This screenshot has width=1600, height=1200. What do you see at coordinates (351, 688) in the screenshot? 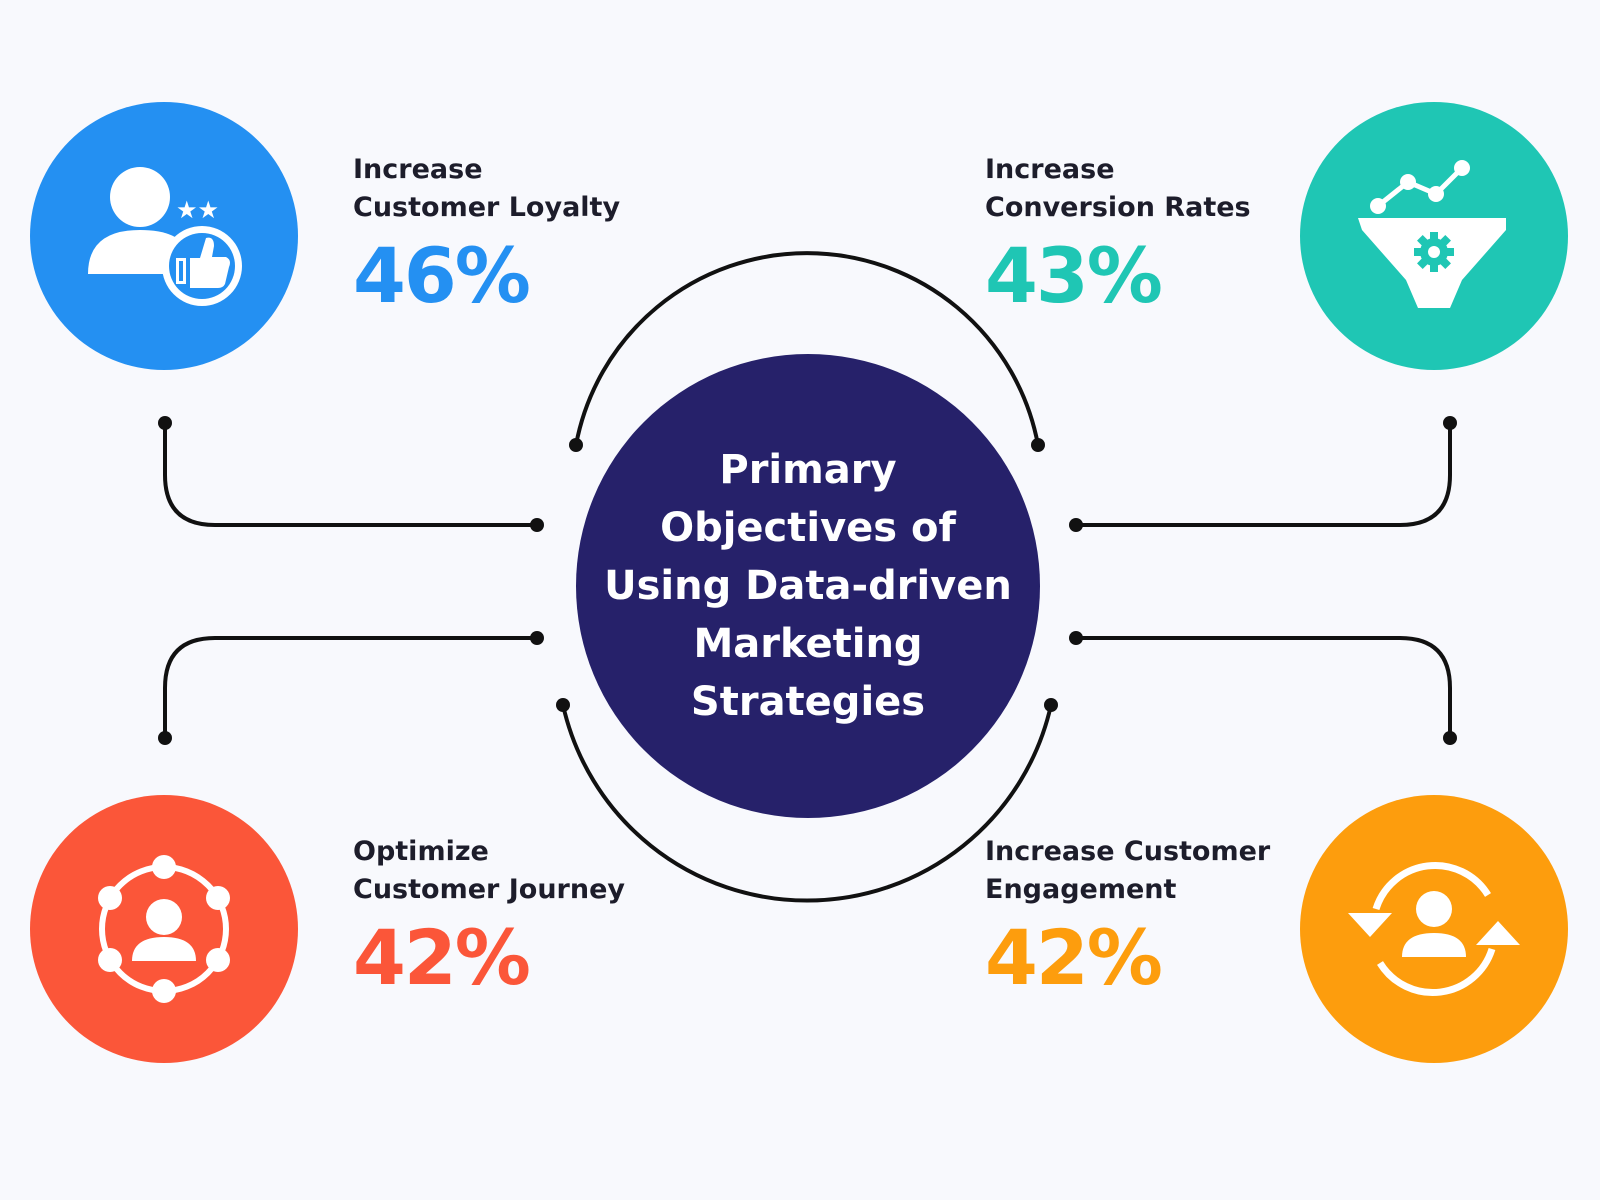
I see `connector-bottom-left` at bounding box center [351, 688].